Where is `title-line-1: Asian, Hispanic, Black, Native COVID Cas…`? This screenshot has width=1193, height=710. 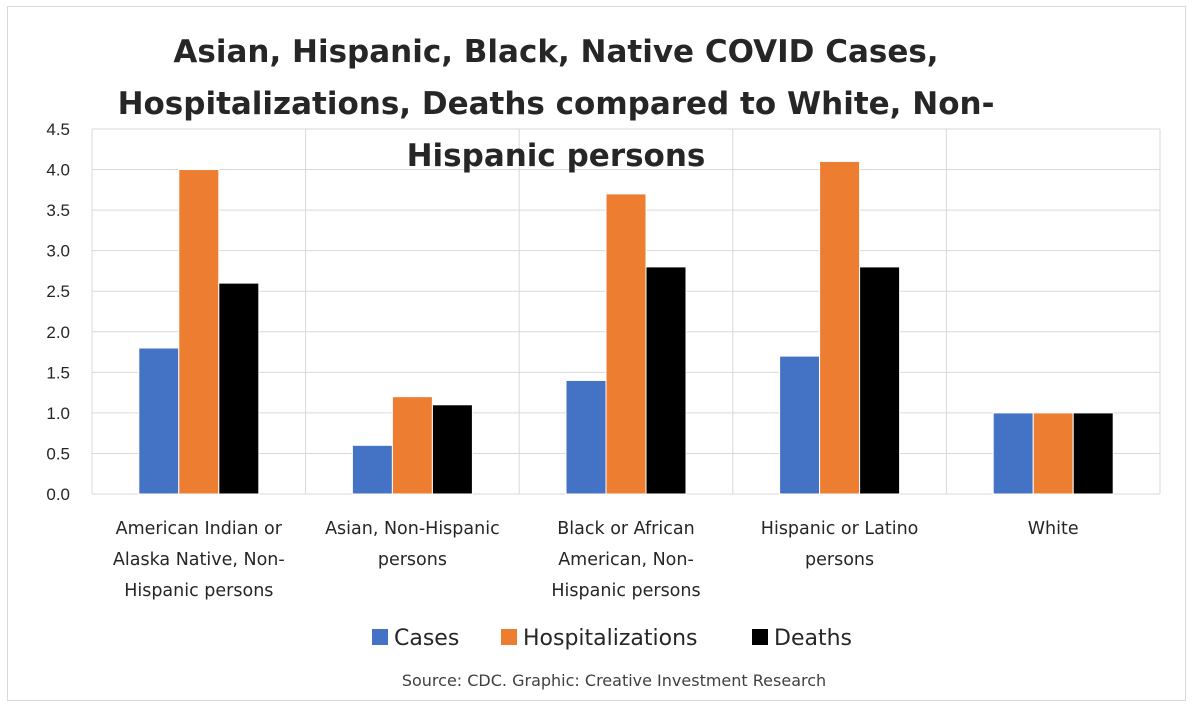 title-line-1: Asian, Hispanic, Black, Native COVID Cas… is located at coordinates (555, 52).